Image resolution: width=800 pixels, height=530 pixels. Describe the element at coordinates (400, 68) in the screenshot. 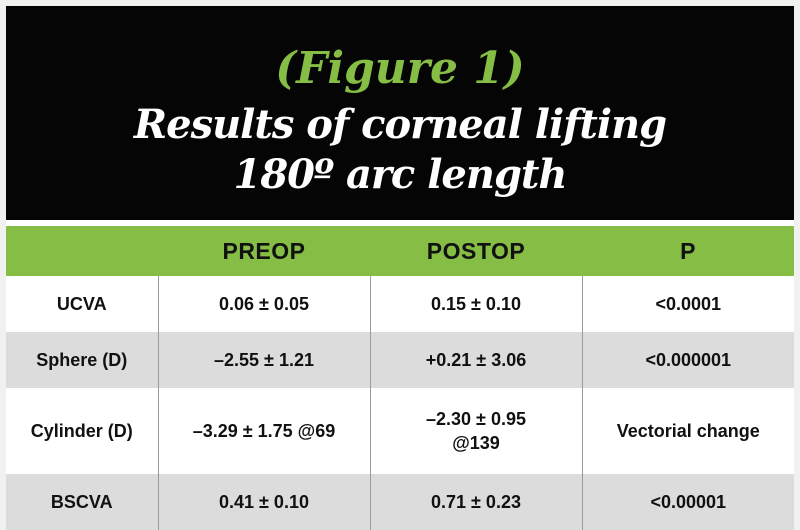

I see `figure-label: (Figure 1)` at that location.